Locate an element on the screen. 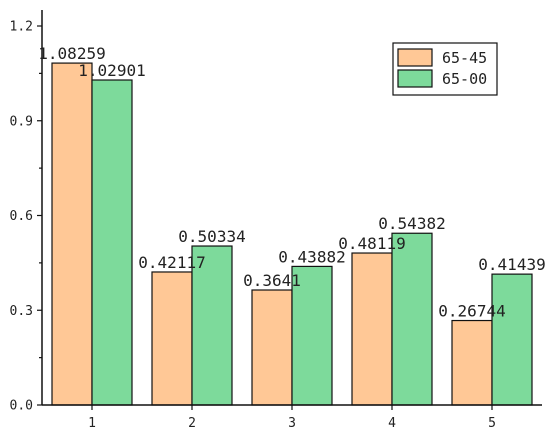 The image size is (550, 445). data-label-65-45-4: 0.48119 is located at coordinates (371, 243).